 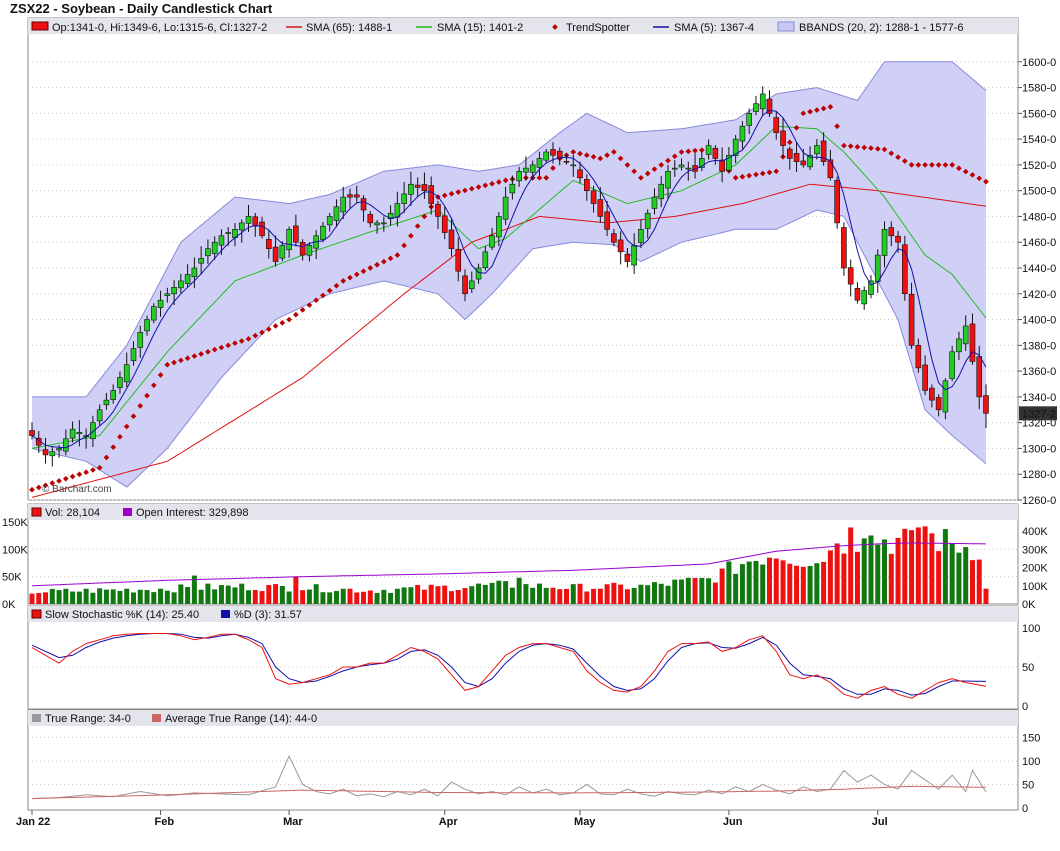 I want to click on price-legend-bar, so click(x=523, y=26).